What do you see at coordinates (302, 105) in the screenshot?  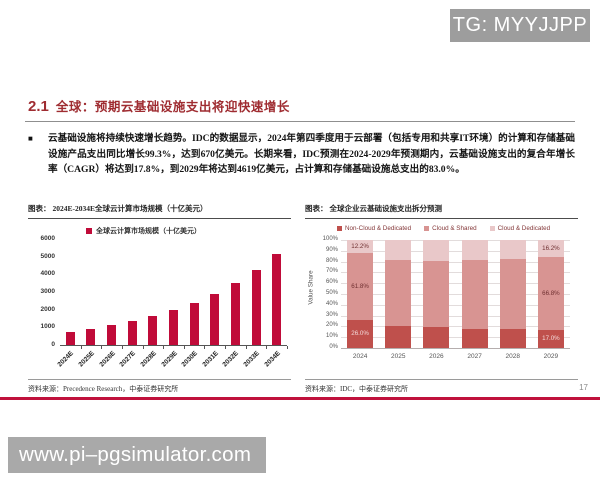 I see `page-title: 2.1 全球：预期云基础设施支出将迎快速增长` at bounding box center [302, 105].